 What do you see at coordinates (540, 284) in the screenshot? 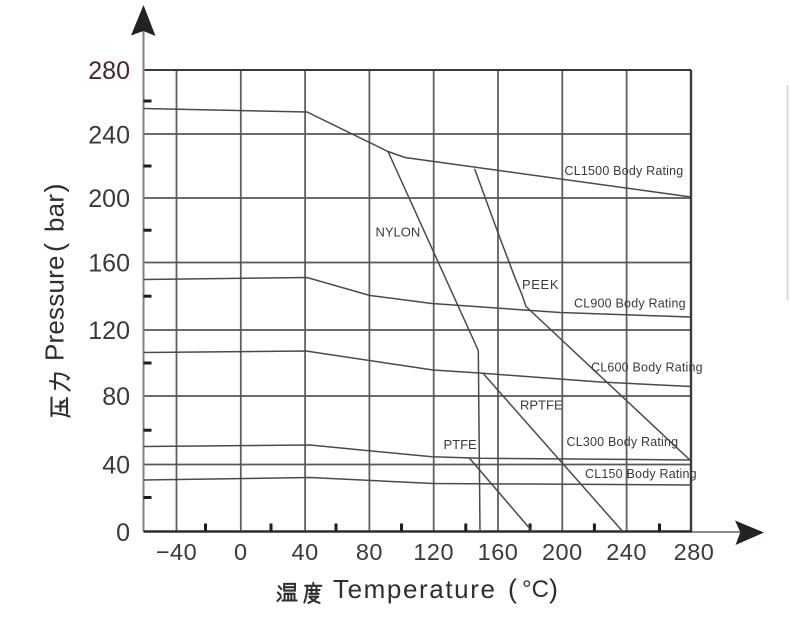
I see `svg-text: PEEK` at bounding box center [540, 284].